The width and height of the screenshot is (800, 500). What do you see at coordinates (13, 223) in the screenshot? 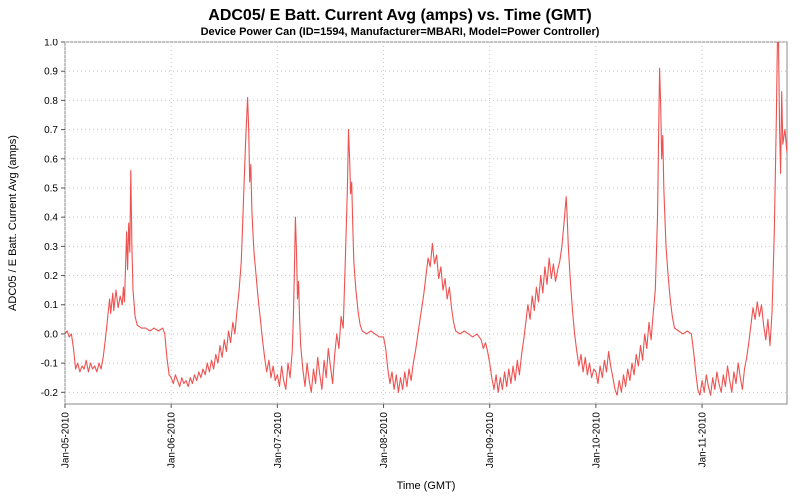
I see `y-axis-label: ADC05 / E Batt. Current Avg (amps)` at bounding box center [13, 223].